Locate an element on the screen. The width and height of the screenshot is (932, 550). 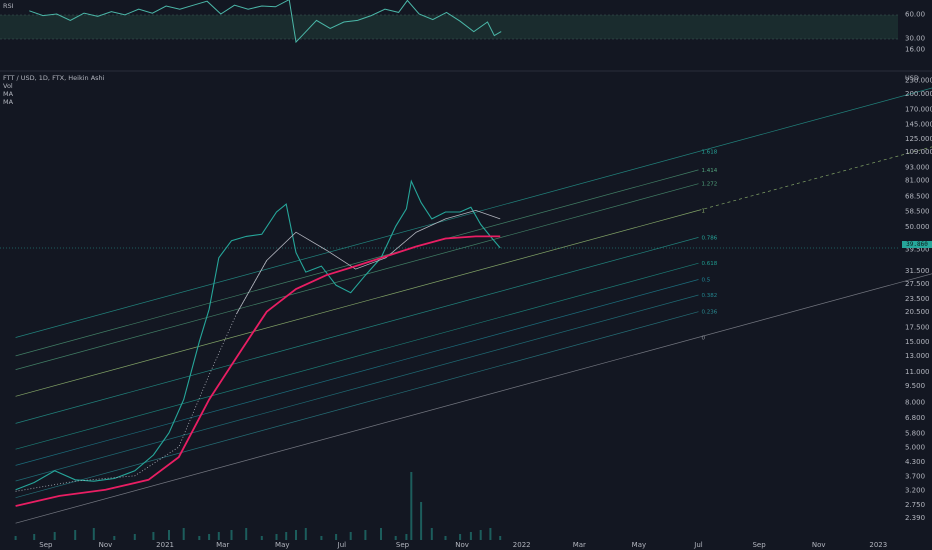
y-tick-label: 9.500 is located at coordinates (915, 386).